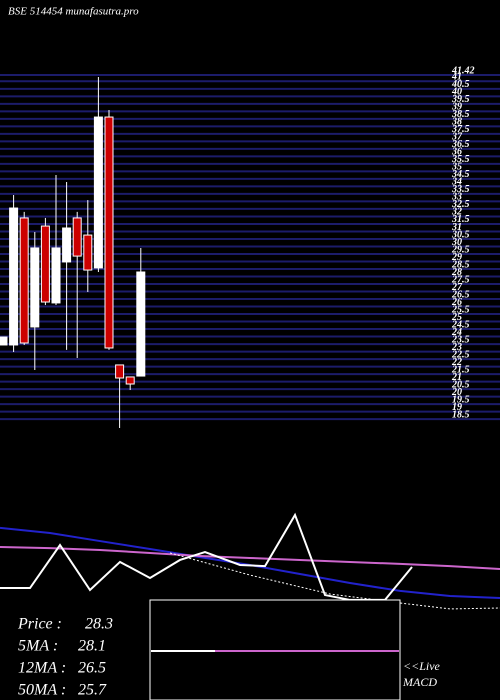  I want to click on y-tick-label: 32, so click(456, 212).